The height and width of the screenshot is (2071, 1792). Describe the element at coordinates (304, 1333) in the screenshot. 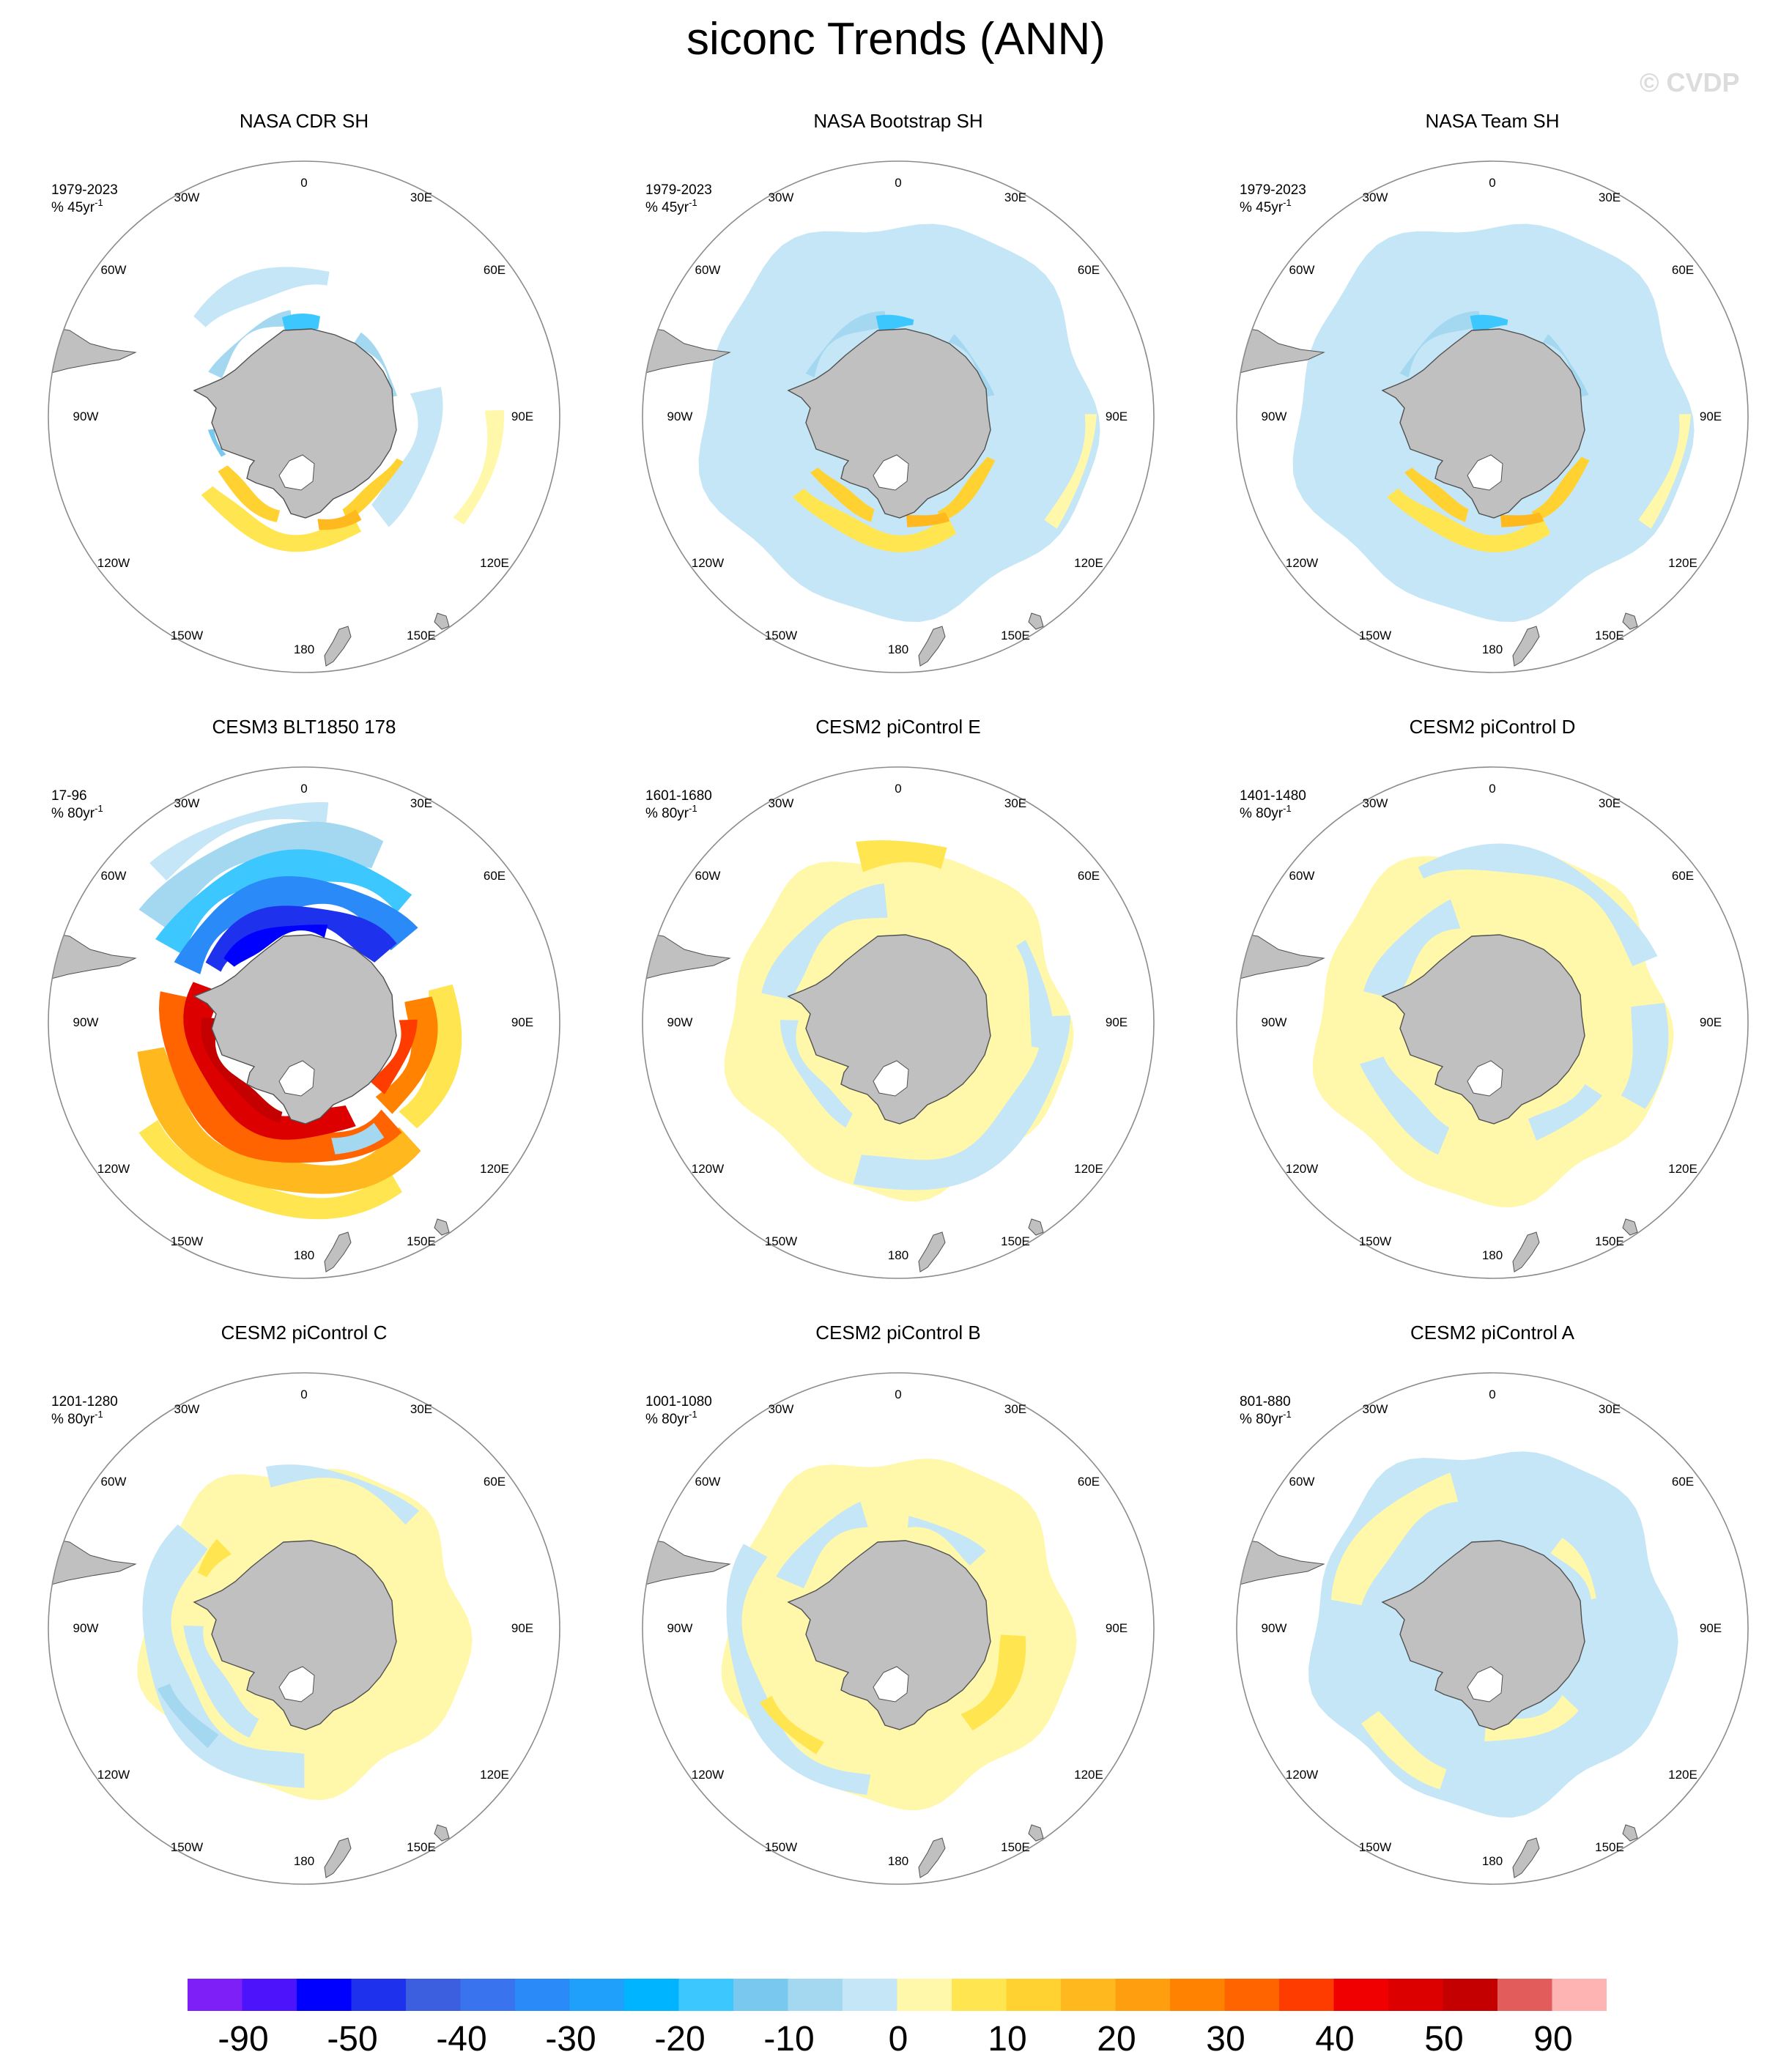

I see `panel-title: CESM2 piControl C` at that location.